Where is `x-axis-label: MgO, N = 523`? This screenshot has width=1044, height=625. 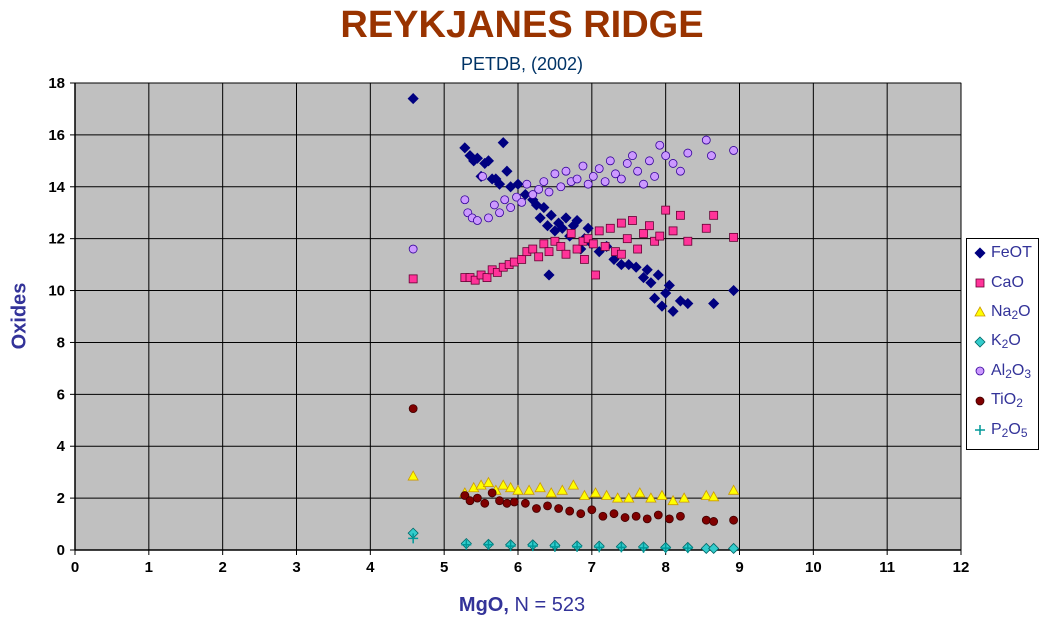 x-axis-label: MgO, N = 523 is located at coordinates (522, 605).